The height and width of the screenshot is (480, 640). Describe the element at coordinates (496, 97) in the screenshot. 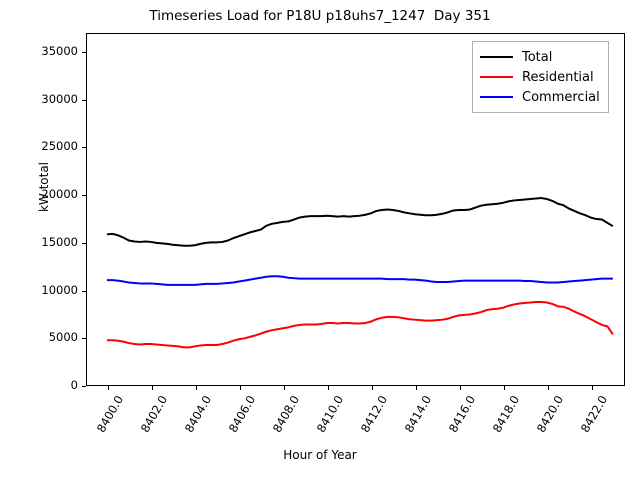

I see `legend-swatch-commercial-icon` at that location.